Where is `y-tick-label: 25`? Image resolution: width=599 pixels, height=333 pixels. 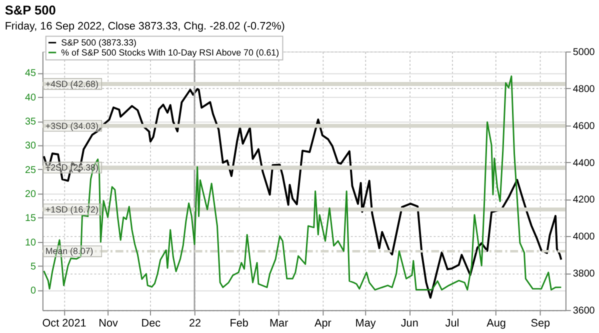 y-tick-label: 25 is located at coordinates (31, 170).